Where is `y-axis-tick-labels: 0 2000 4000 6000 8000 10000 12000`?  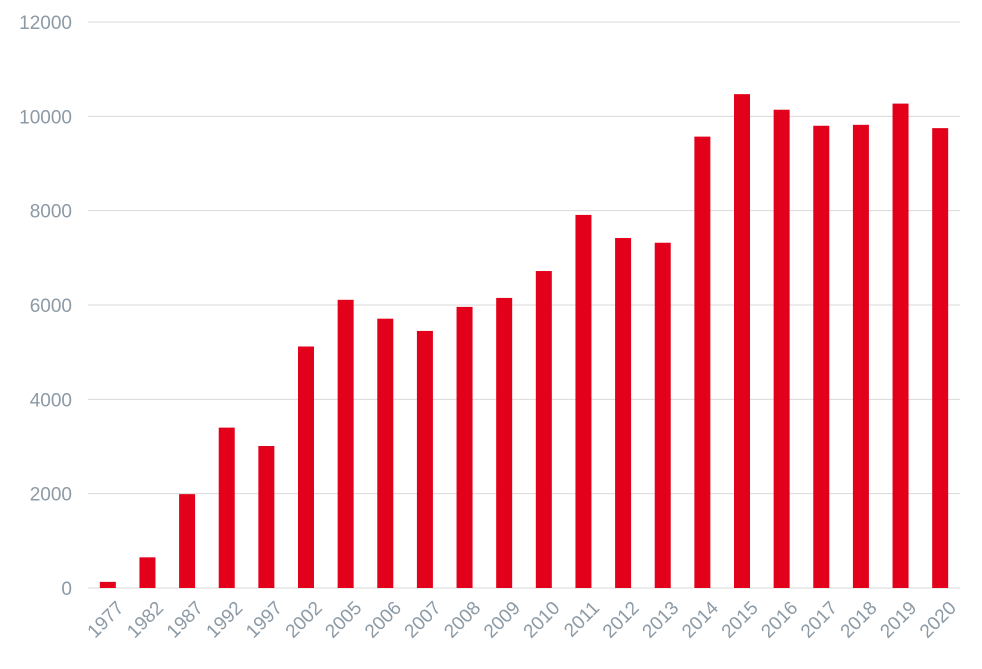
y-axis-tick-labels: 0 2000 4000 6000 8000 10000 12000 is located at coordinates (45, 306).